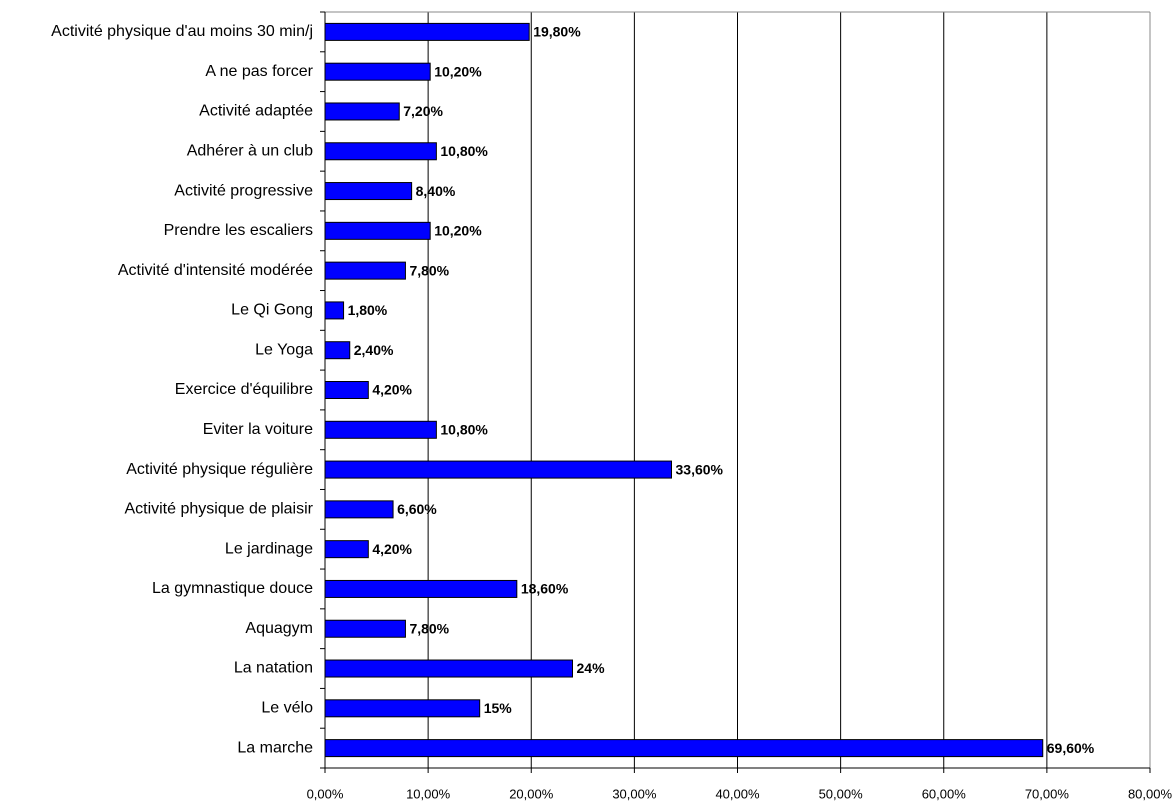  I want to click on y-tick-label: A ne pas forcer, so click(259, 71).